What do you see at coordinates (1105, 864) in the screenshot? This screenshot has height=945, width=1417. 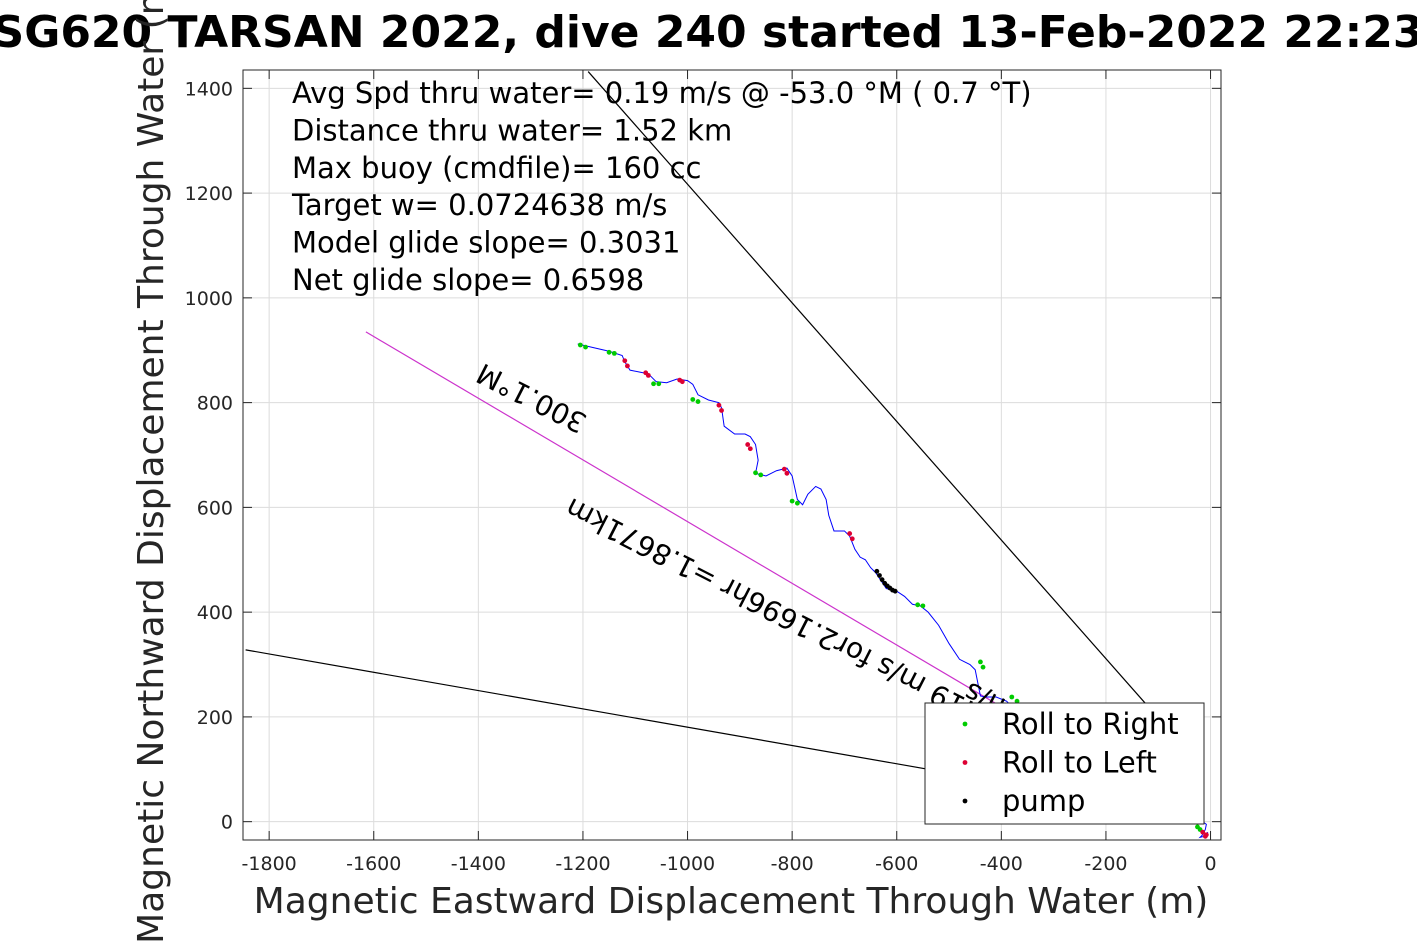 I see `x-tick-label: -200` at bounding box center [1105, 864].